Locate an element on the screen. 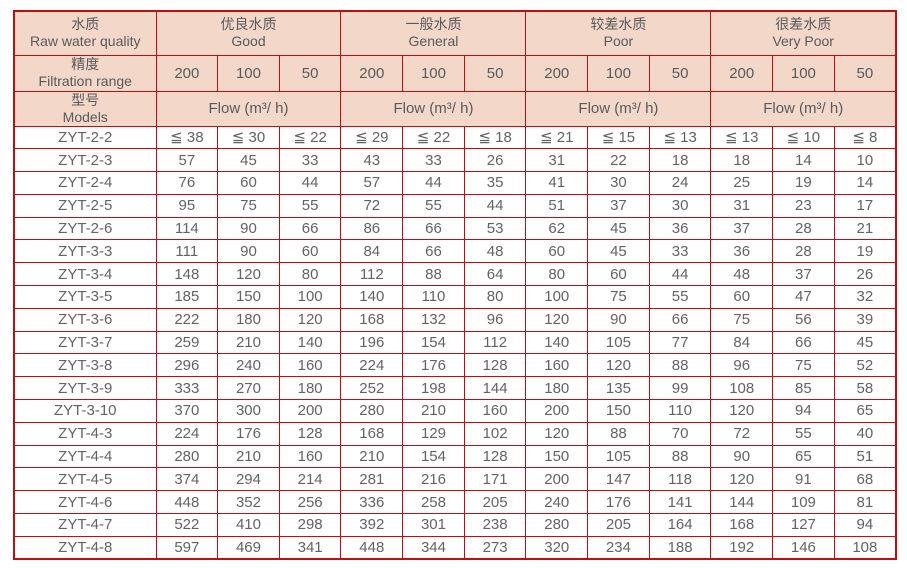 The width and height of the screenshot is (907, 568). range-value: 100 is located at coordinates (803, 73).